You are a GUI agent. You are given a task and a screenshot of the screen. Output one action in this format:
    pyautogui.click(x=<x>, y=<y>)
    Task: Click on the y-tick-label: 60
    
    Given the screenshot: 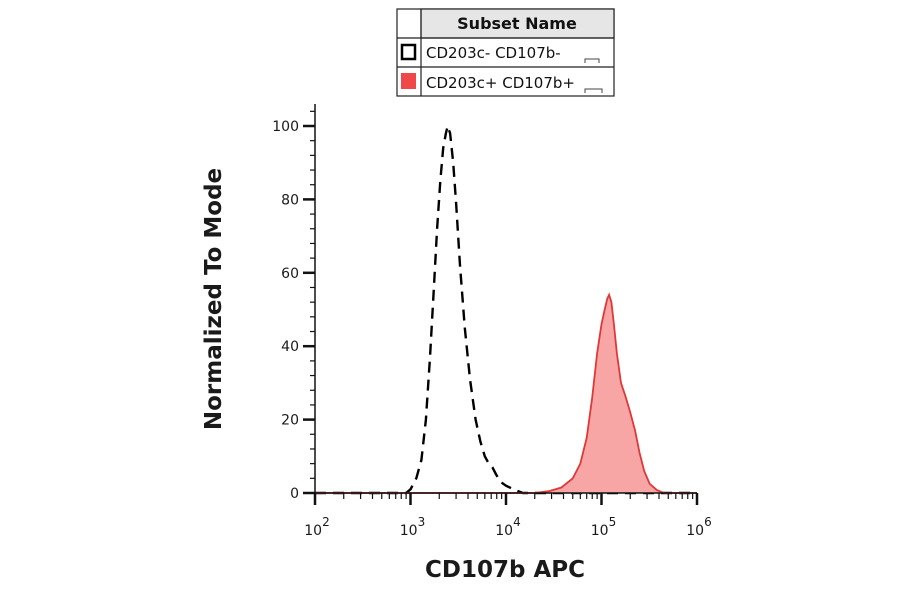 What is the action you would take?
    pyautogui.click(x=290, y=274)
    